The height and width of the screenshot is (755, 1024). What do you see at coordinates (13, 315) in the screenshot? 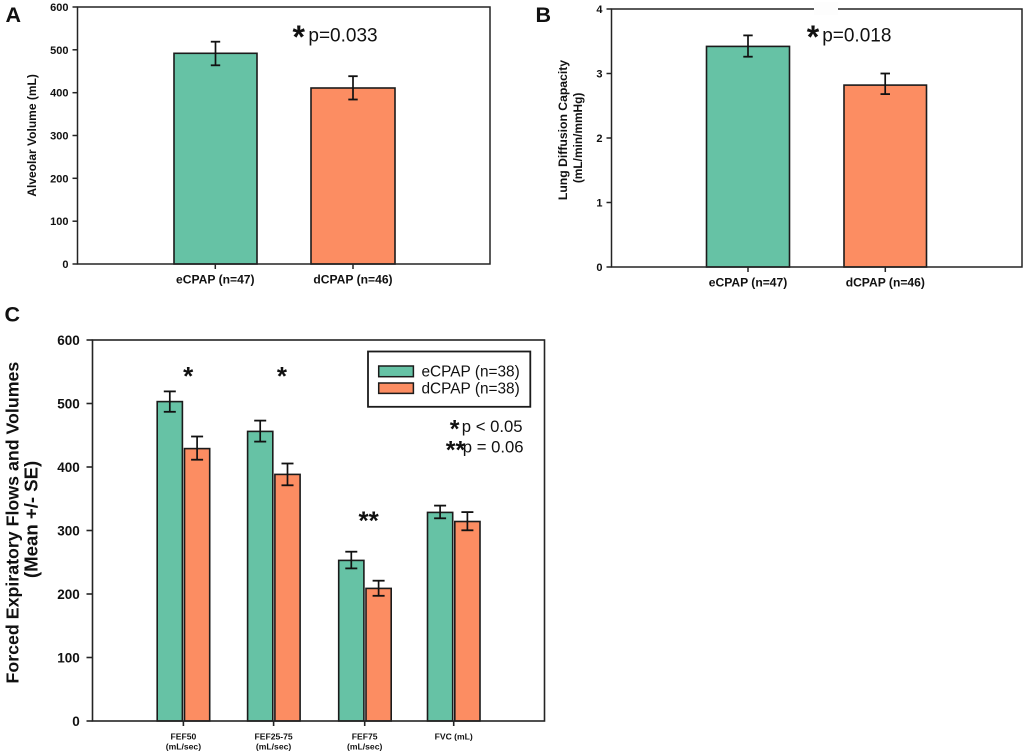
I see `svg-text: C` at bounding box center [13, 315].